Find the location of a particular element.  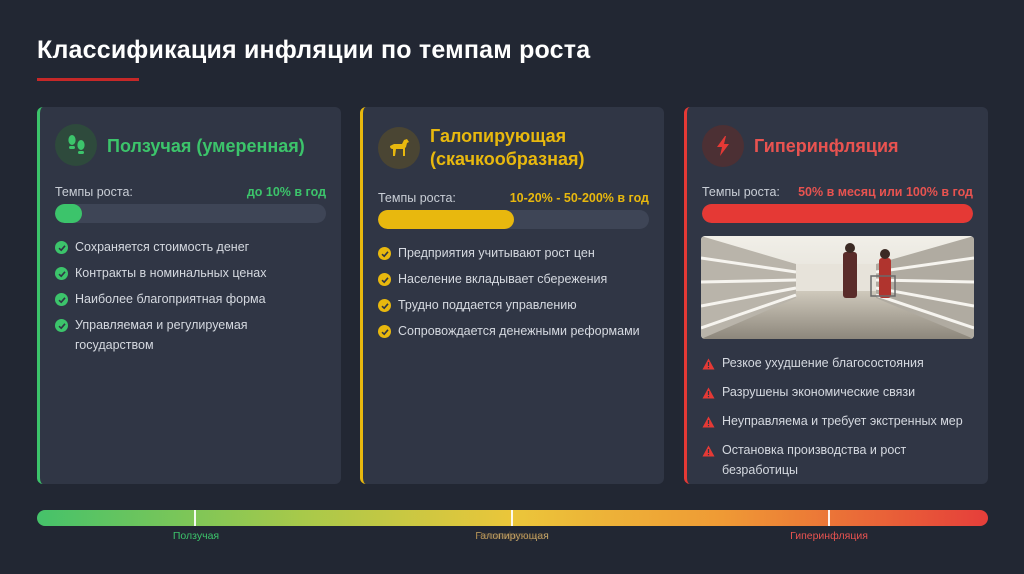

list-item: Сопровождается денежными реформами is located at coordinates (515, 332).